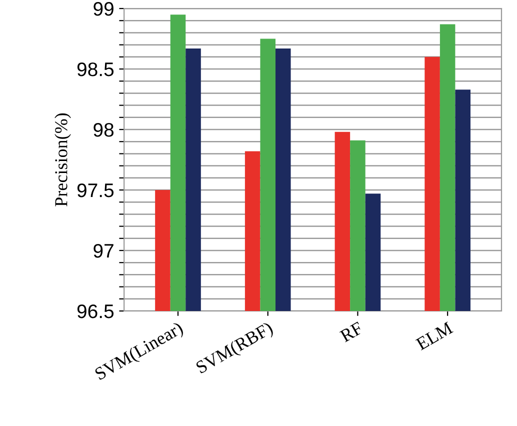 This screenshot has height=426, width=517. What do you see at coordinates (434, 336) in the screenshot?
I see `x-tick-label: ELM` at bounding box center [434, 336].